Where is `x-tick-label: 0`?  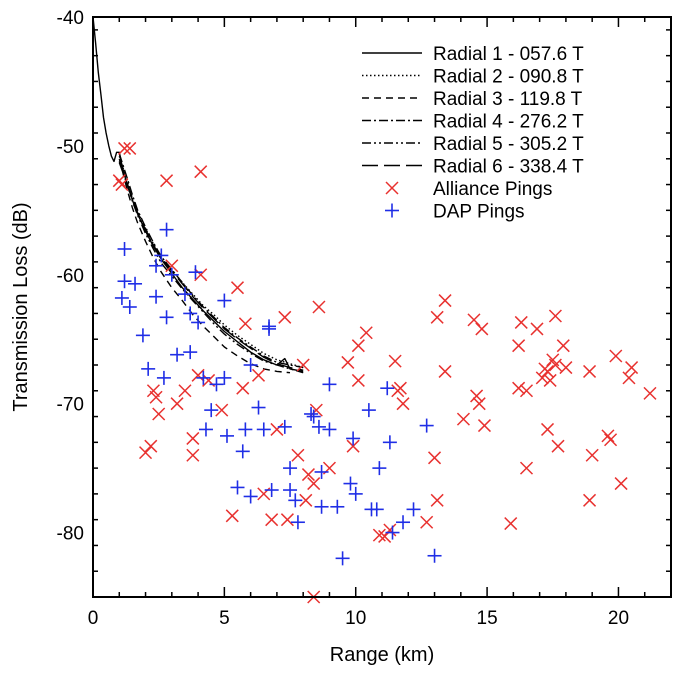 x-tick-label: 0 is located at coordinates (93, 618).